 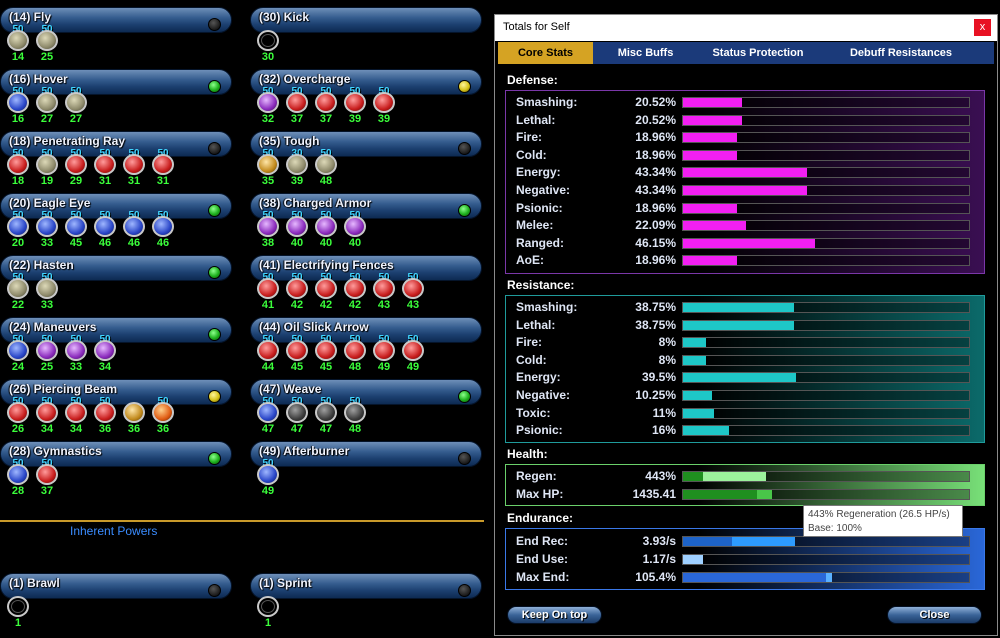 I want to click on power-bar: (38) Charged Armor, so click(x=366, y=206).